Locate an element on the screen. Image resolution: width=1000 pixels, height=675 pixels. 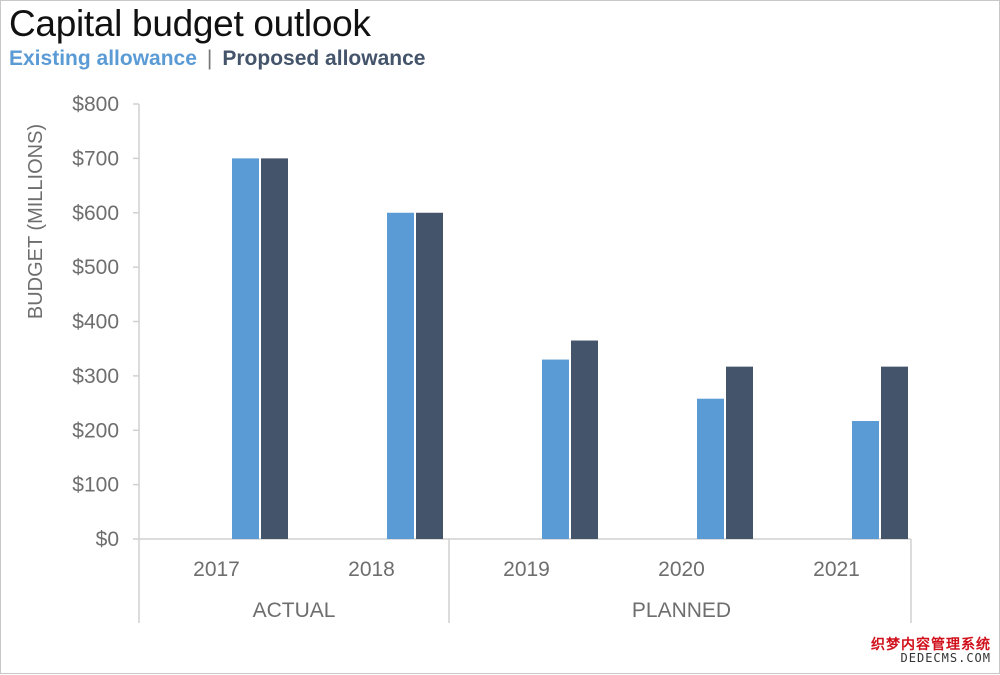
legend: Existing allowance | Proposed allowance is located at coordinates (217, 59).